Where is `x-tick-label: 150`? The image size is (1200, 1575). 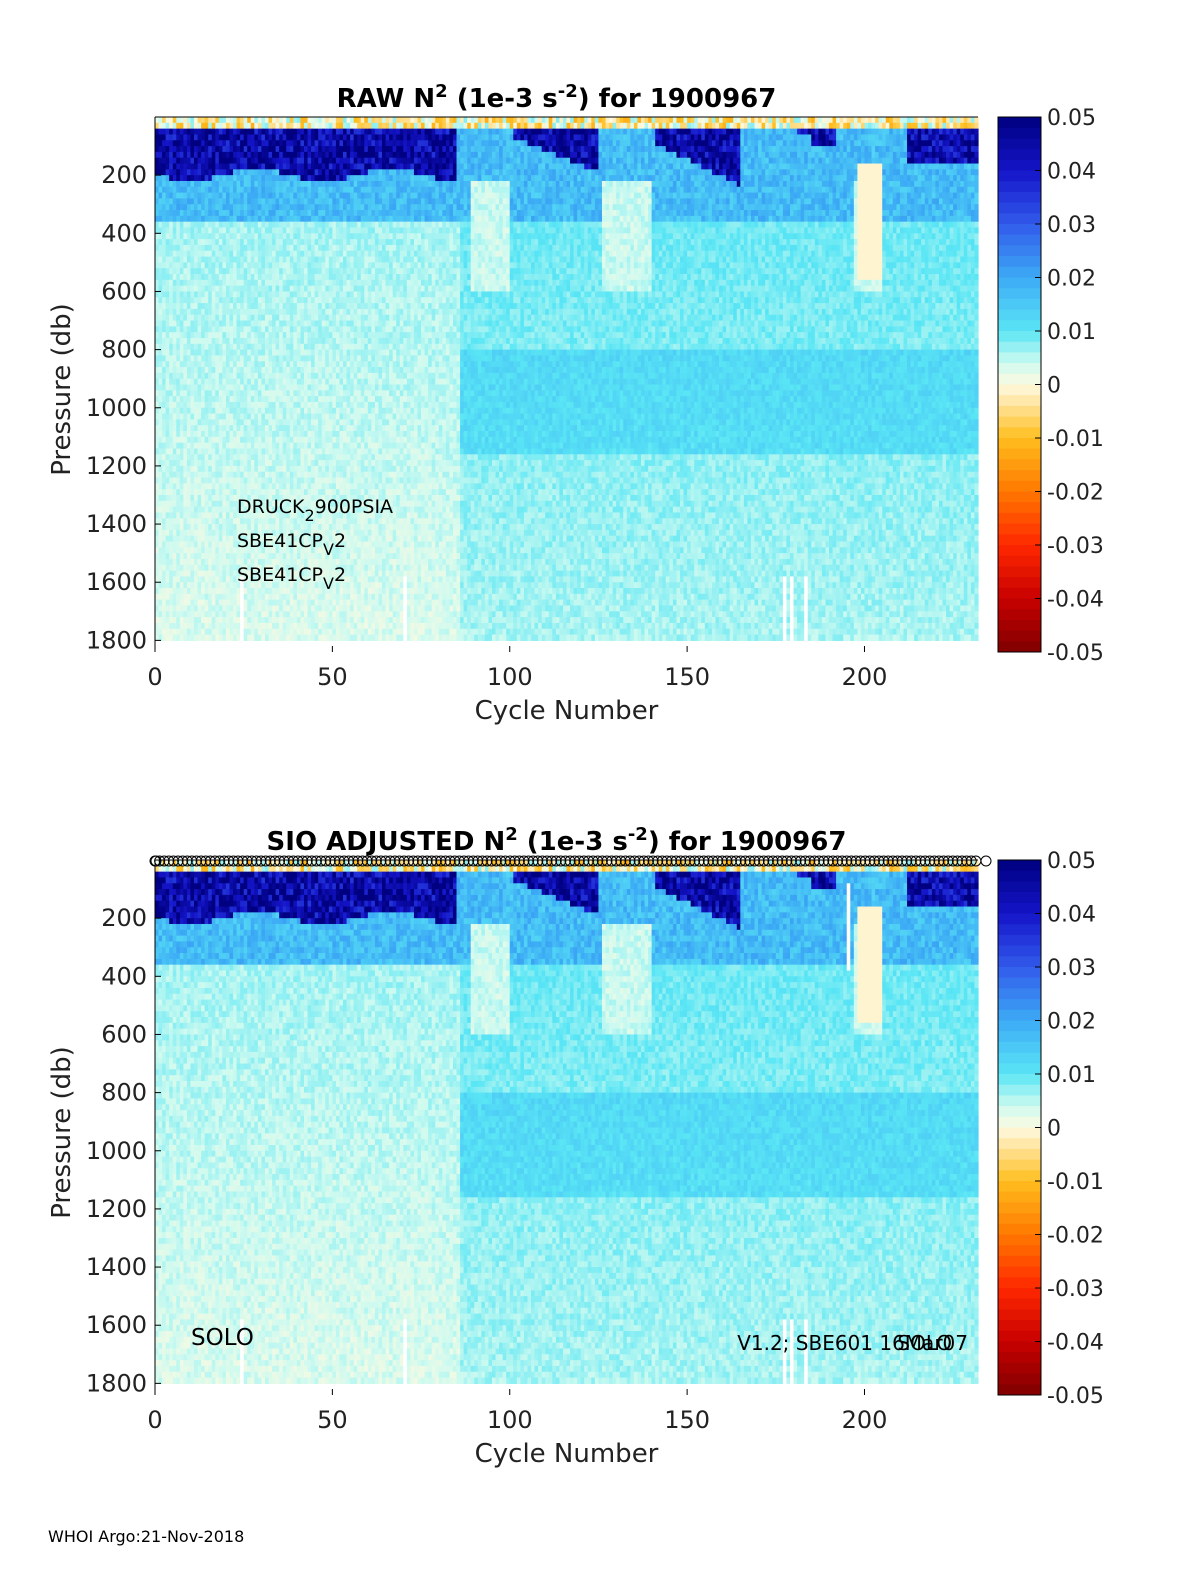 x-tick-label: 150 is located at coordinates (687, 677).